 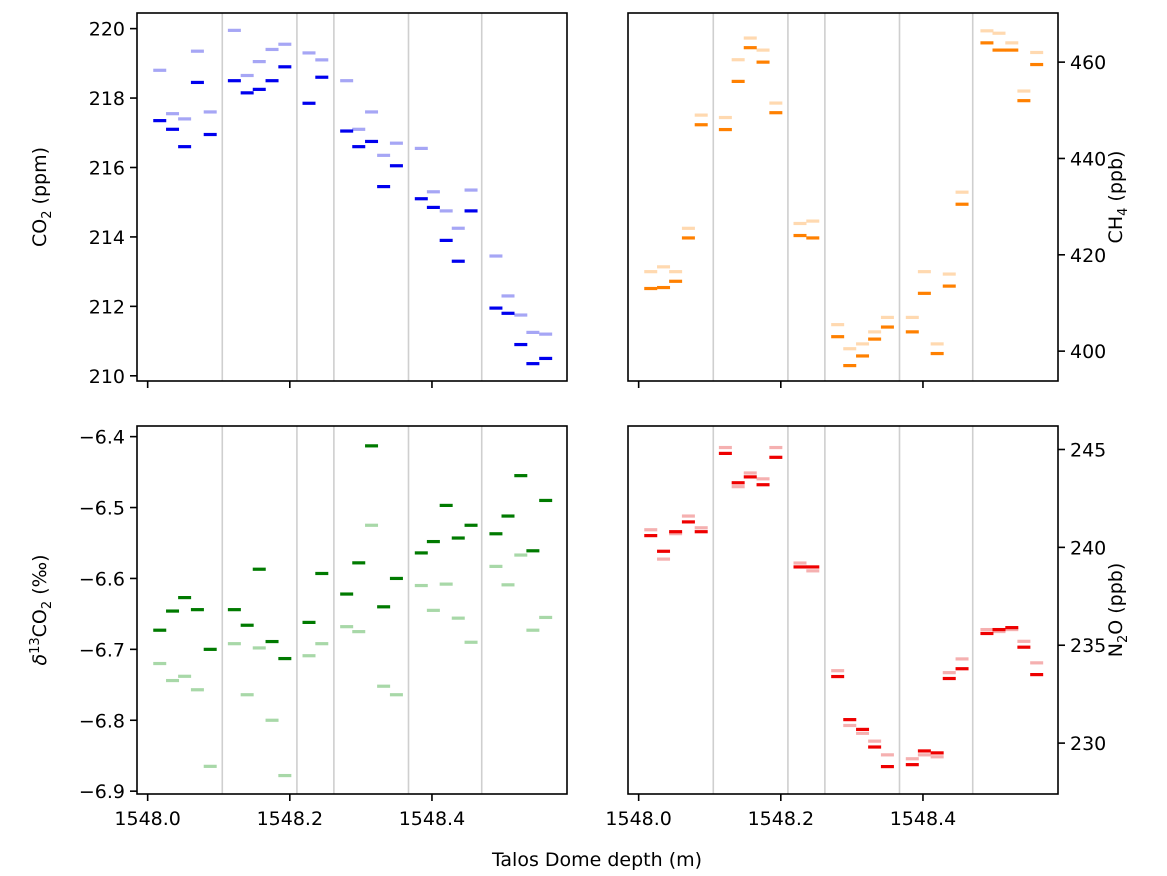 What do you see at coordinates (1088, 159) in the screenshot?
I see `y-tick-label: 440` at bounding box center [1088, 159].